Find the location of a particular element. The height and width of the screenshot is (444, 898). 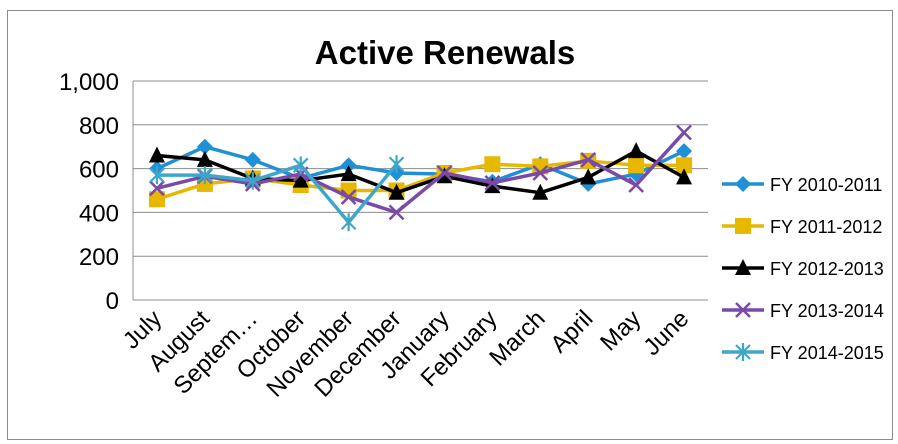

x-tick-label: April is located at coordinates (571, 331).